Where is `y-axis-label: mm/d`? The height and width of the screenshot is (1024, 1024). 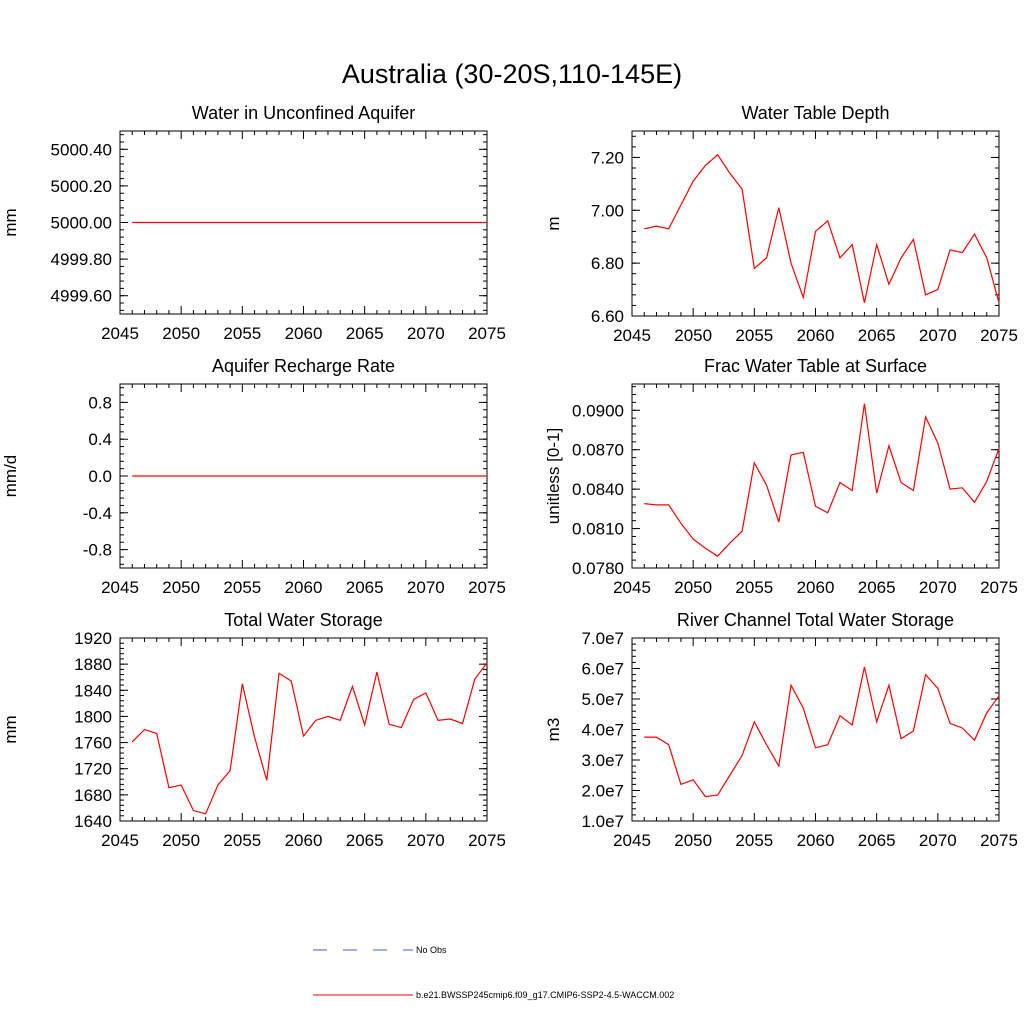
y-axis-label: mm/d is located at coordinates (10, 476).